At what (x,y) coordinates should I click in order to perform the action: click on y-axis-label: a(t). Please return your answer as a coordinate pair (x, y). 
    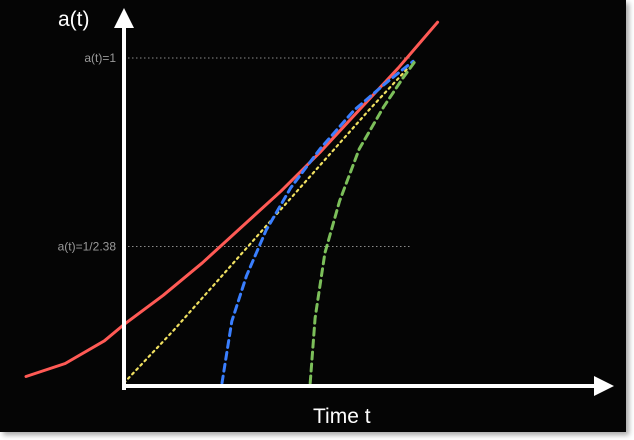
    Looking at the image, I should click on (74, 19).